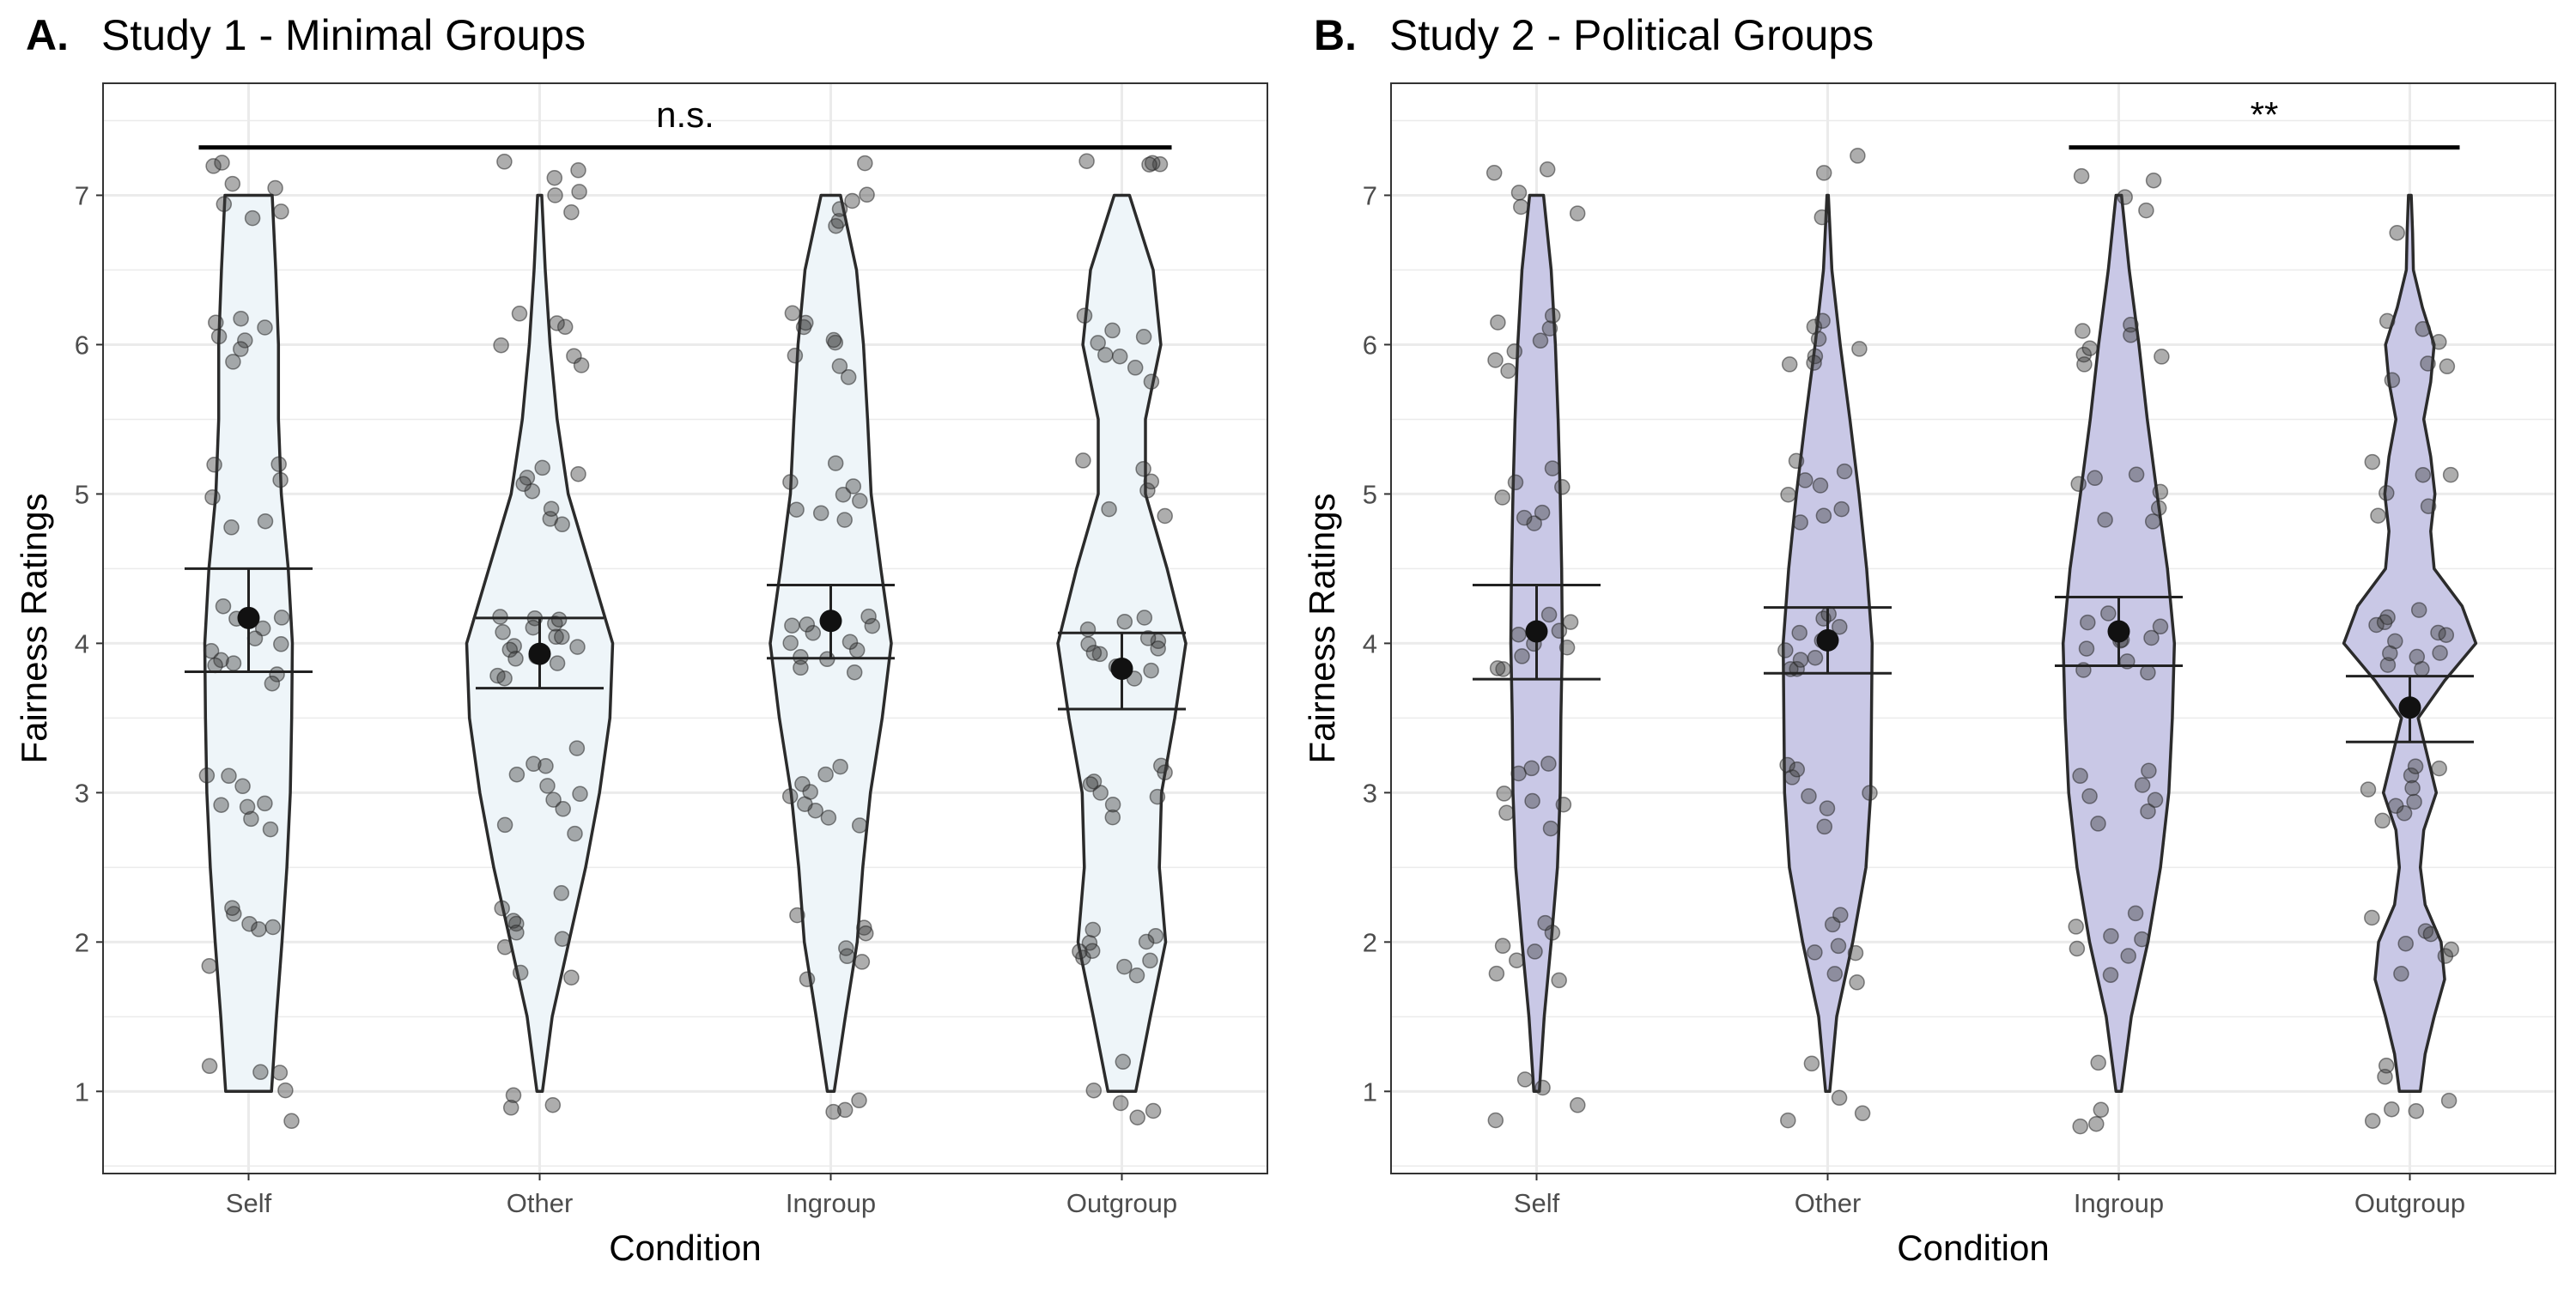 This screenshot has width=2576, height=1292. What do you see at coordinates (539, 653) in the screenshot?
I see `mean-point-other` at bounding box center [539, 653].